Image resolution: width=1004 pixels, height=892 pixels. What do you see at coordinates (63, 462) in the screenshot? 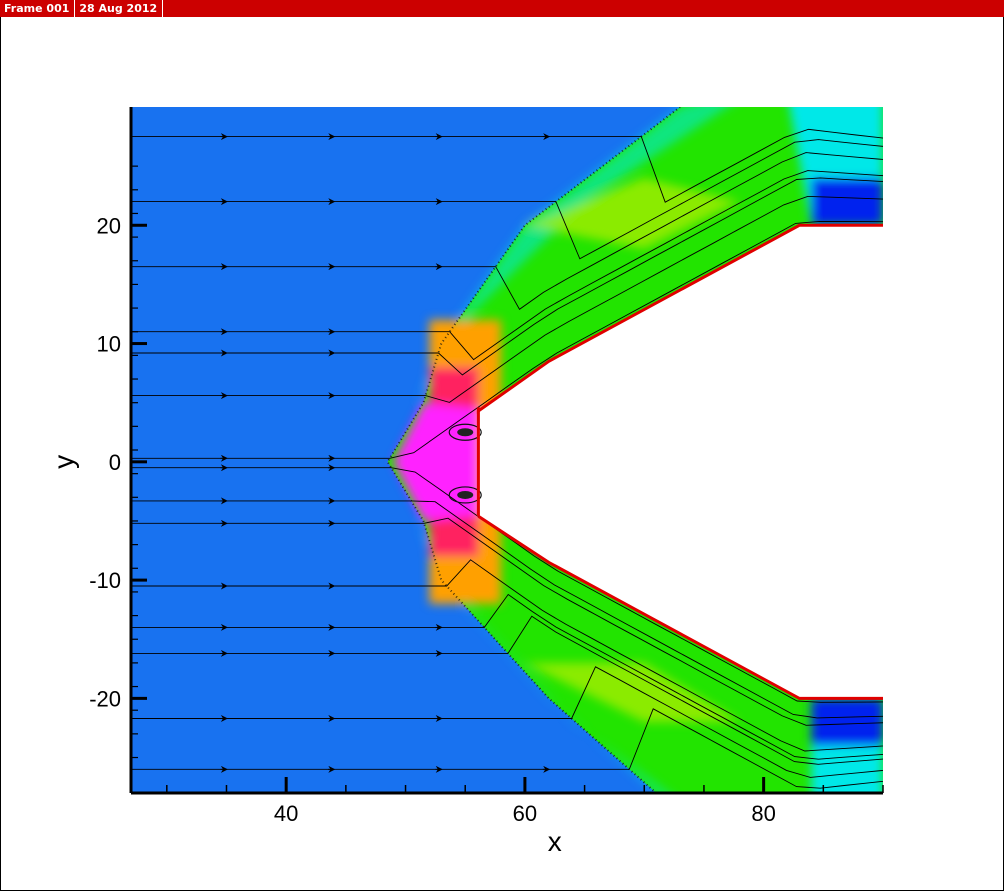
I see `y-axis-label: y` at bounding box center [63, 462].